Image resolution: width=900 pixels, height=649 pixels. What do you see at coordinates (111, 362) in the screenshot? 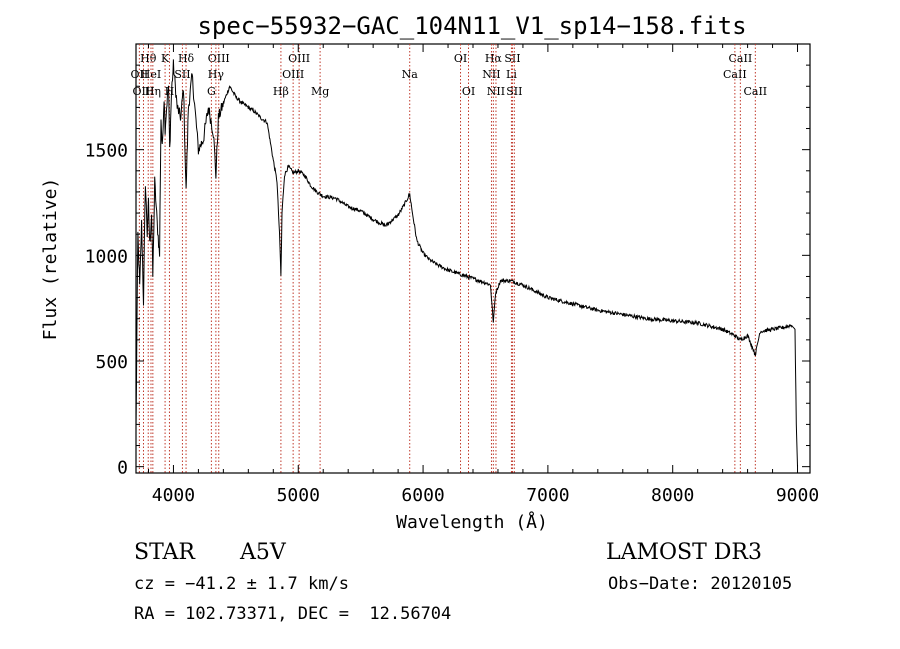
I see `y-tick-label-1: 500` at bounding box center [111, 362].